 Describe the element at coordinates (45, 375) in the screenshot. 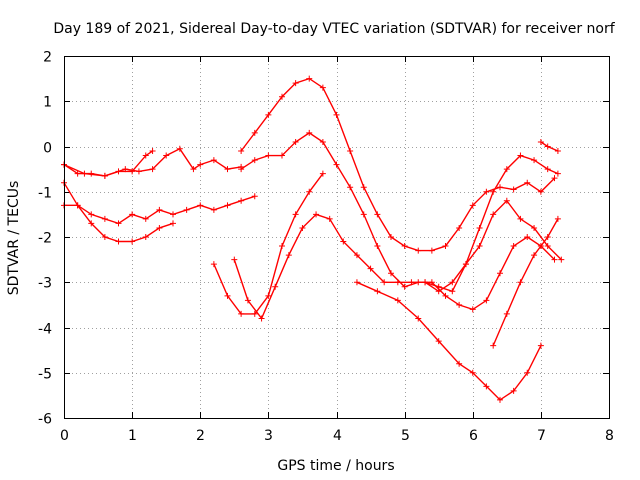

I see `y-tick-label: -5` at that location.